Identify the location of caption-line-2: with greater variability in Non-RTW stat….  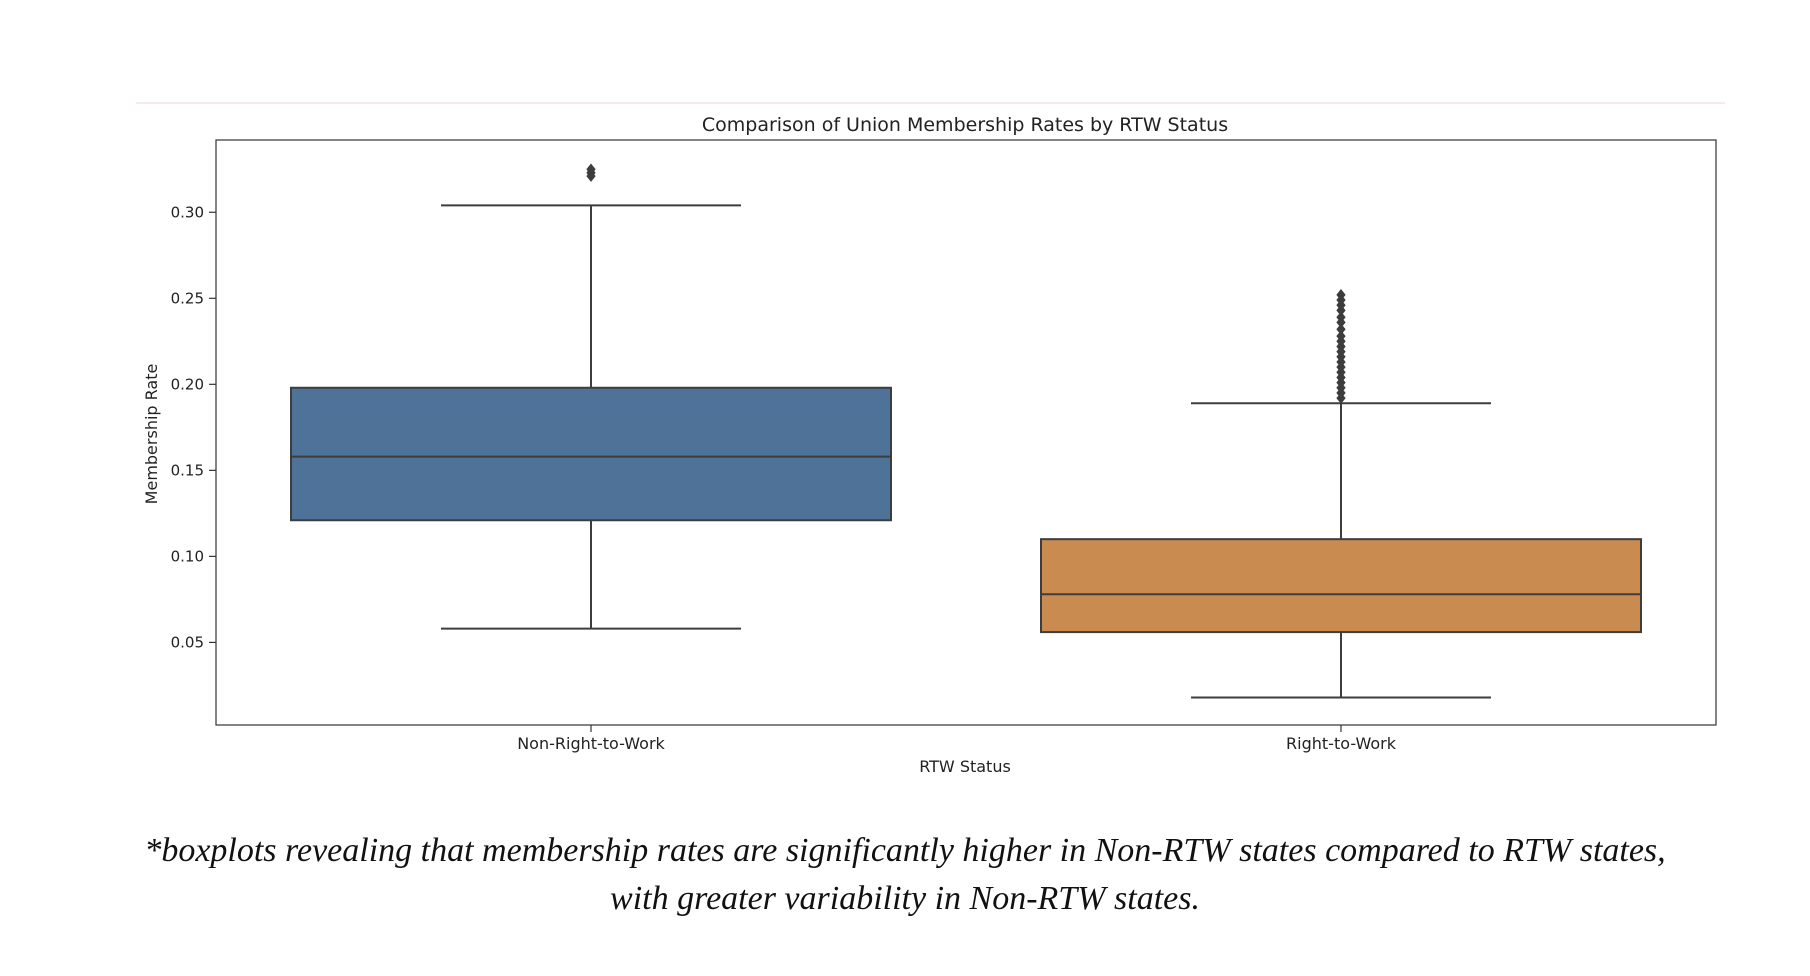
(905, 898).